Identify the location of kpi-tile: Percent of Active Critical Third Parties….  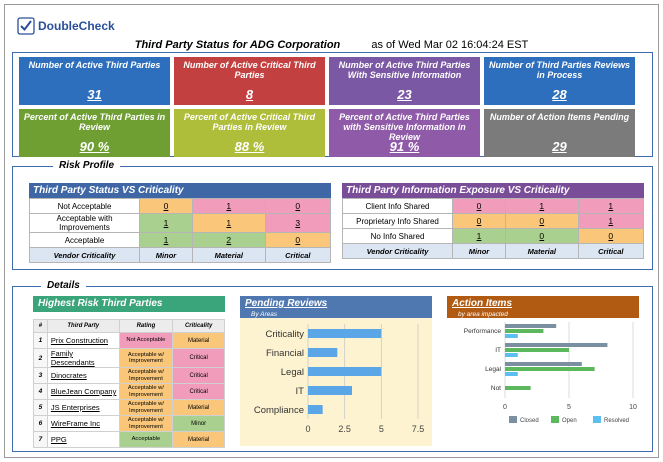
(249, 133).